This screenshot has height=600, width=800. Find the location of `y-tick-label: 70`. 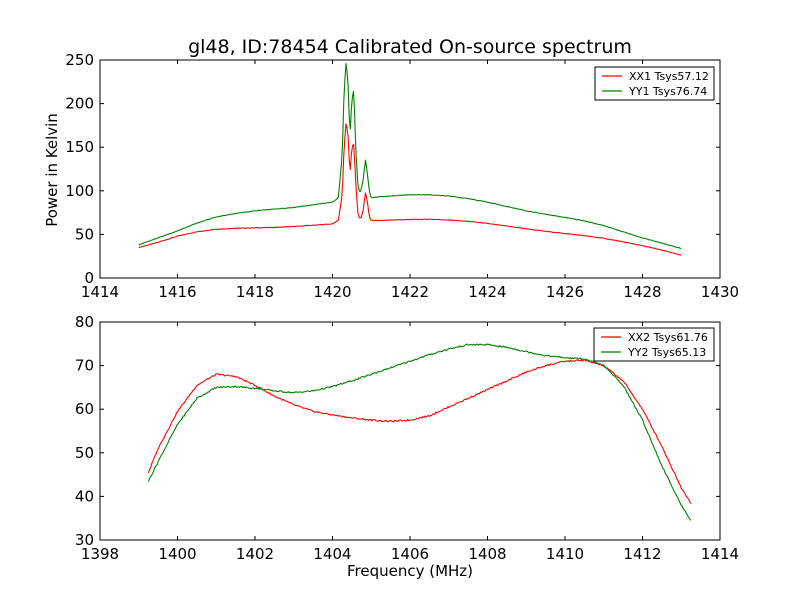

y-tick-label: 70 is located at coordinates (84, 366).